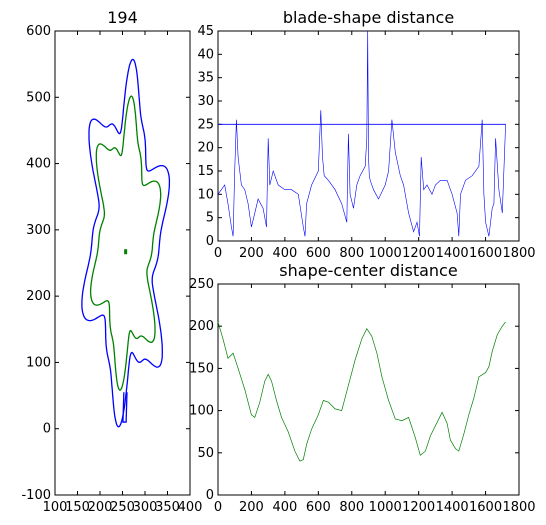  Describe the element at coordinates (205, 54) in the screenshot. I see `y-tick-label: 40` at that location.